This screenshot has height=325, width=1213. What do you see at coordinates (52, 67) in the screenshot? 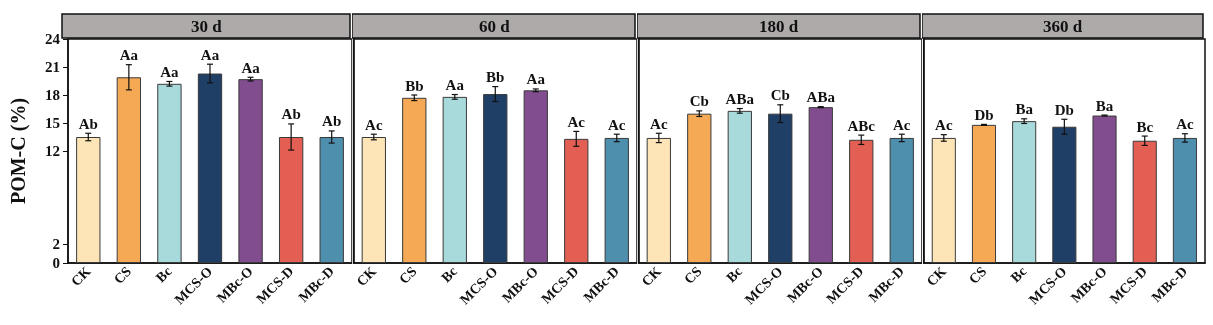
I see `y-tick-label: 21` at bounding box center [52, 67].